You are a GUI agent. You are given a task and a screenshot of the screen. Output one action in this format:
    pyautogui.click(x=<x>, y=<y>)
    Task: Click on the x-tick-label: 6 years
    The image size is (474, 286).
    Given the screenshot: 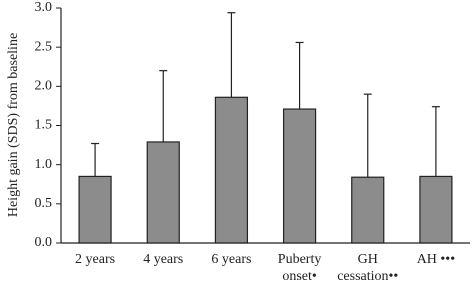 What is the action you would take?
    pyautogui.click(x=231, y=259)
    